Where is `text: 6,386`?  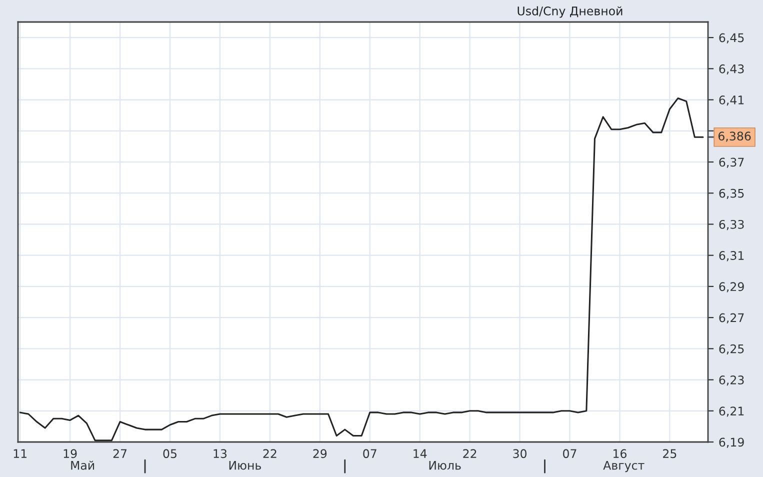
text: 6,386 is located at coordinates (734, 137).